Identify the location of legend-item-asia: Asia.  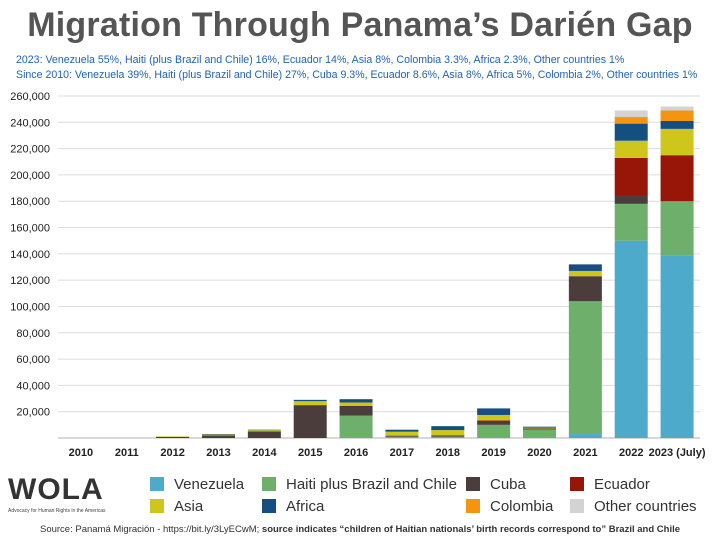
(176, 506).